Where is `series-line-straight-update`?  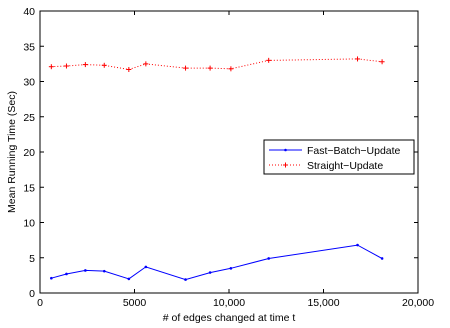
series-line-straight-update is located at coordinates (217, 64).